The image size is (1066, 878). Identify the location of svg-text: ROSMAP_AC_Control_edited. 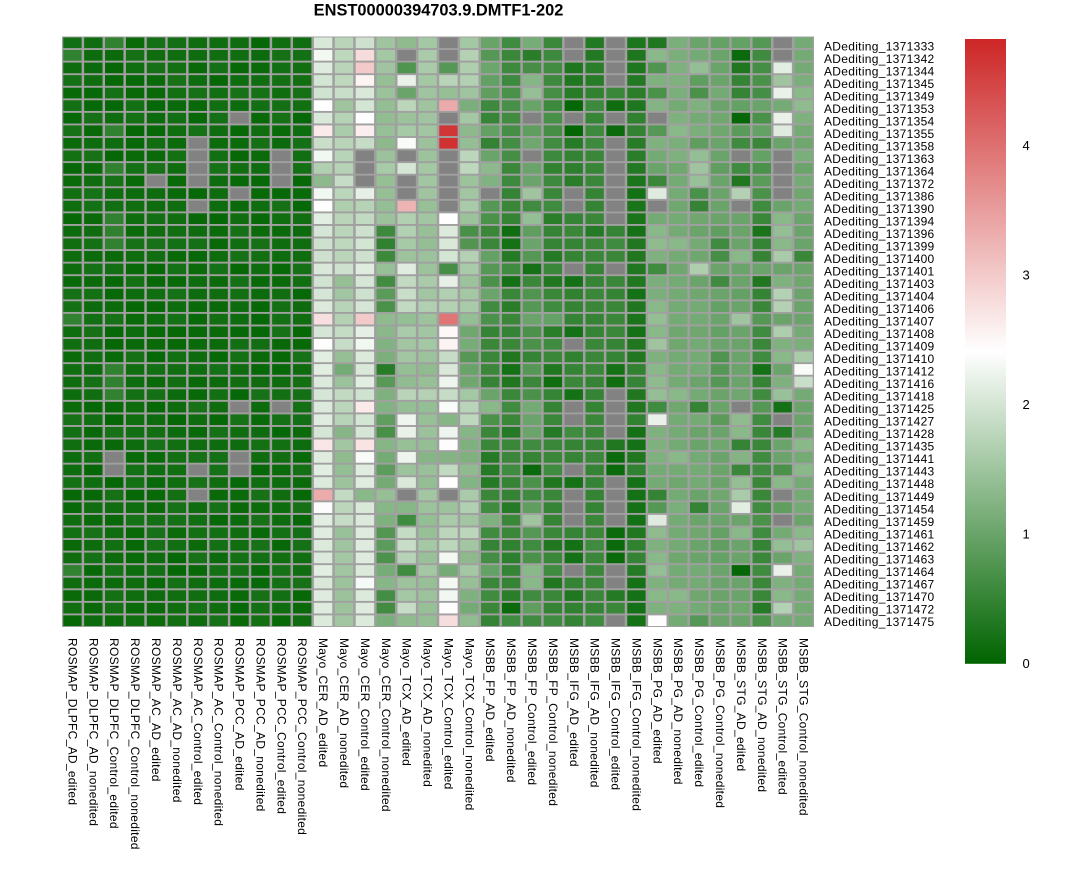
(198, 721).